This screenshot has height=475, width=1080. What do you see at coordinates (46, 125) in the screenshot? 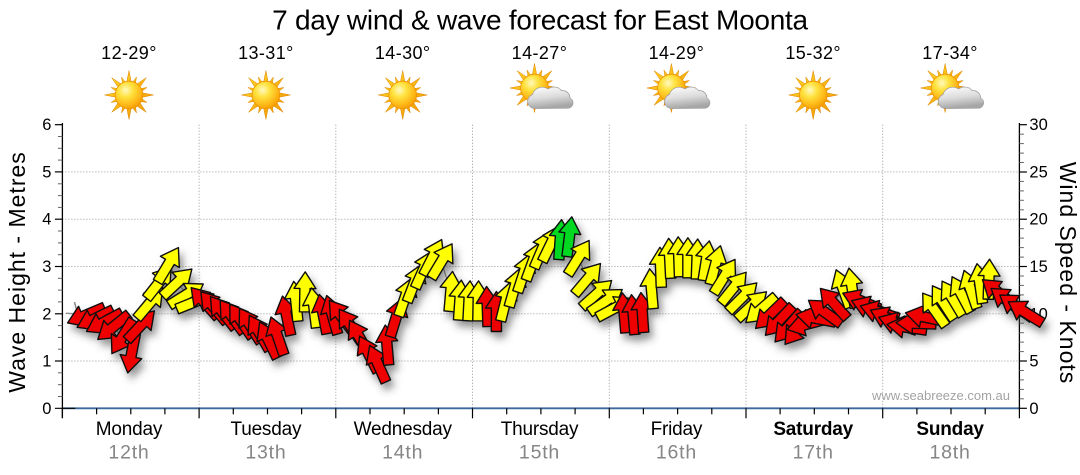
I see `svg-text: 6` at bounding box center [46, 125].